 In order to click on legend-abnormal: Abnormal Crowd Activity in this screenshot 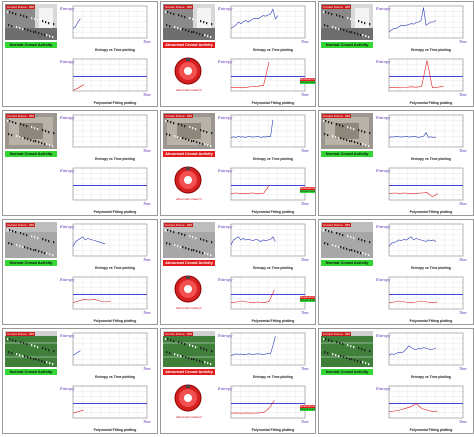, I will do `click(307, 407)`.